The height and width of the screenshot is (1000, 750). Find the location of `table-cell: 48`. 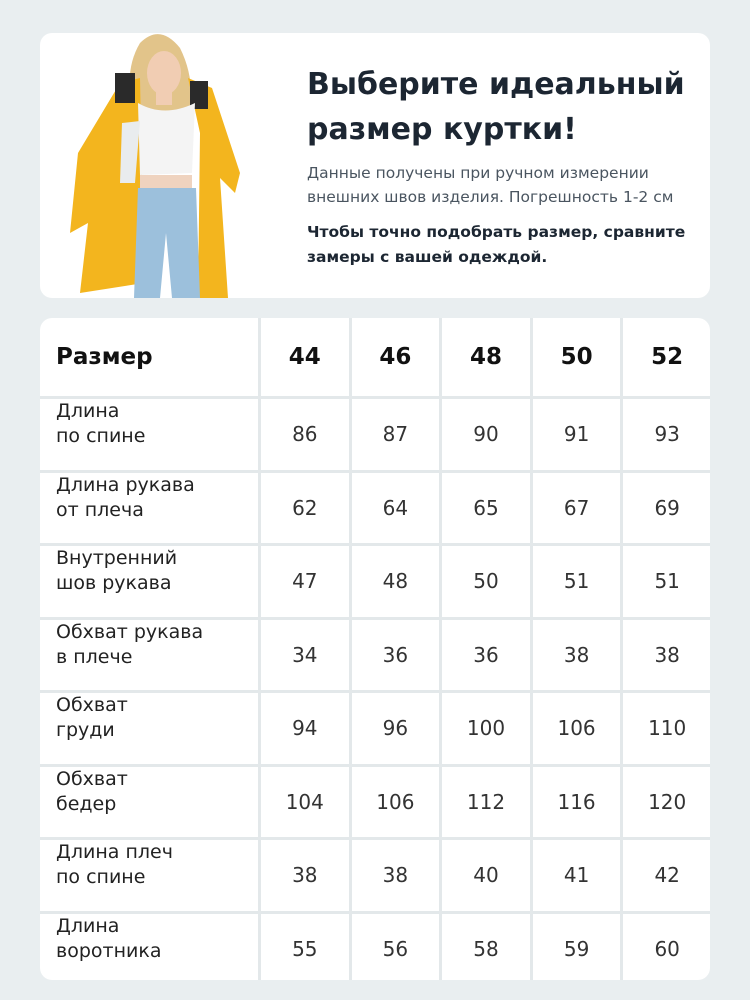

table-cell: 48 is located at coordinates (395, 581).